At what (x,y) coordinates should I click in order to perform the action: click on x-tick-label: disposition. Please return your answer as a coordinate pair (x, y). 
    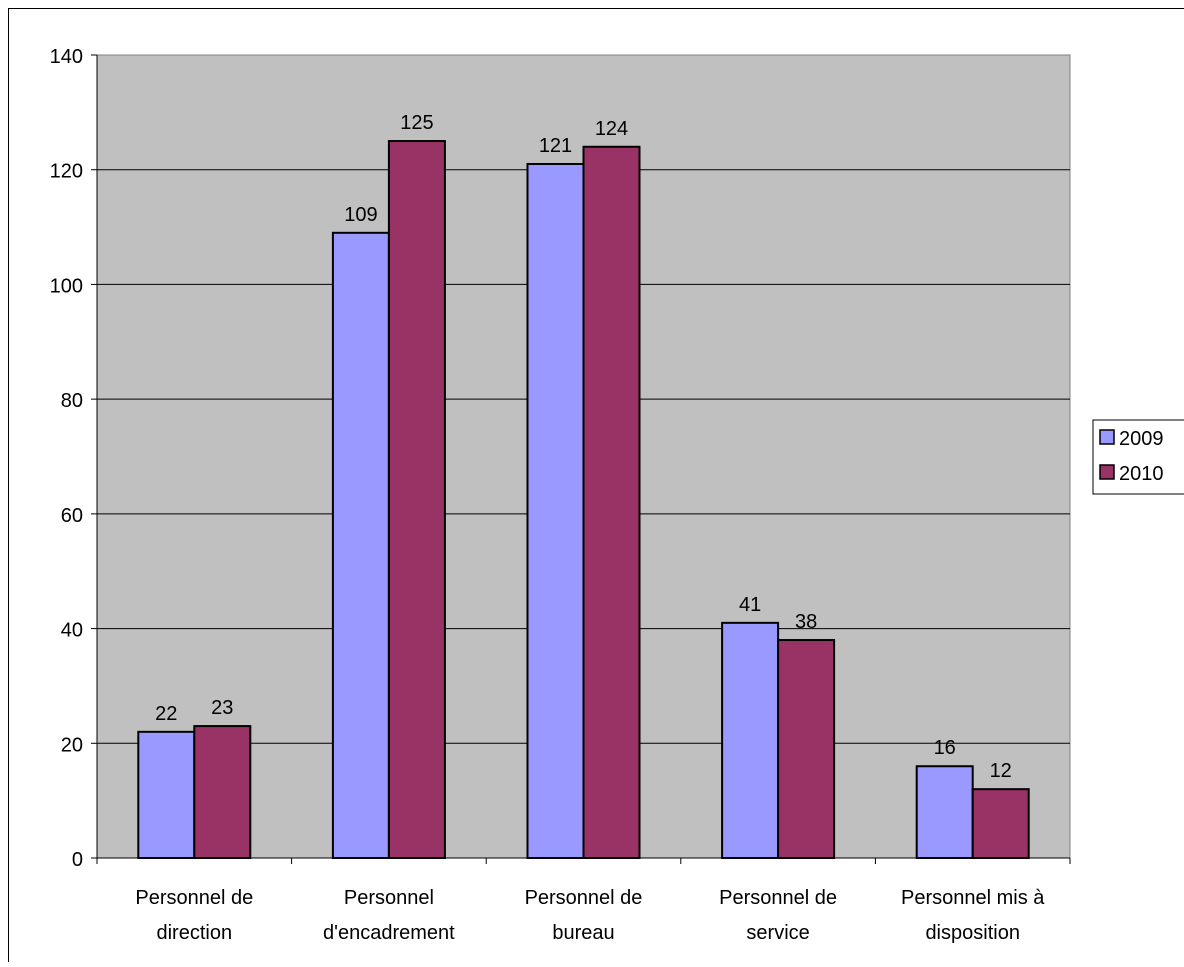
    Looking at the image, I should click on (972, 933).